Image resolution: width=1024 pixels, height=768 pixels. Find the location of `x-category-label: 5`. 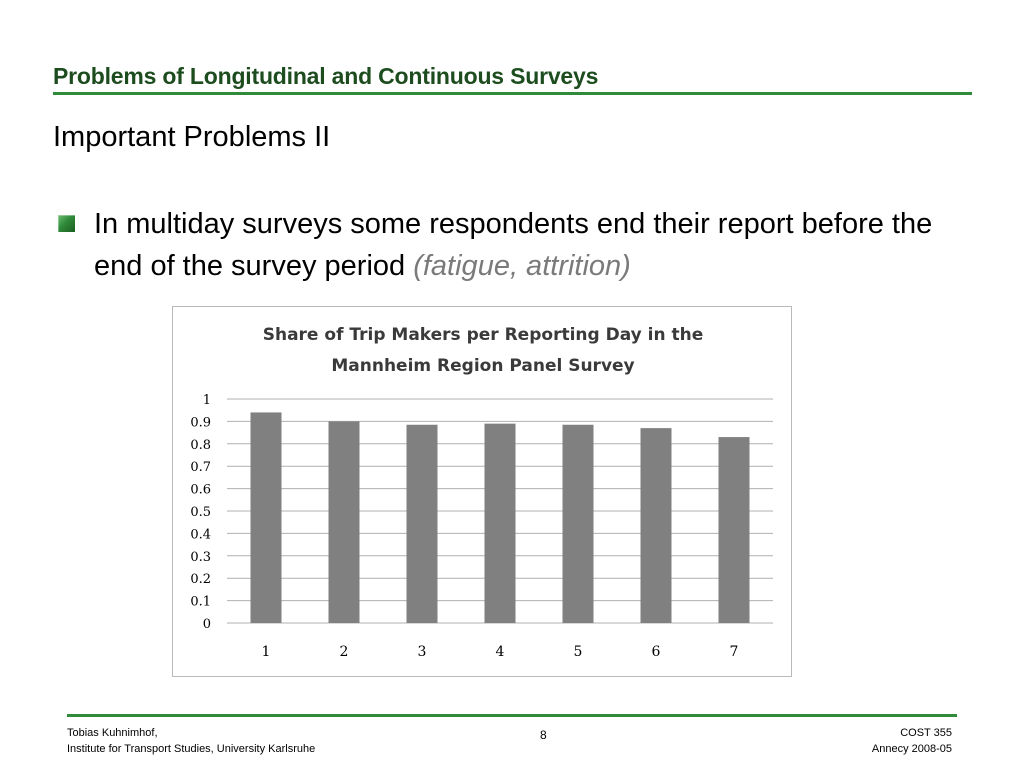

x-category-label: 5 is located at coordinates (578, 652).